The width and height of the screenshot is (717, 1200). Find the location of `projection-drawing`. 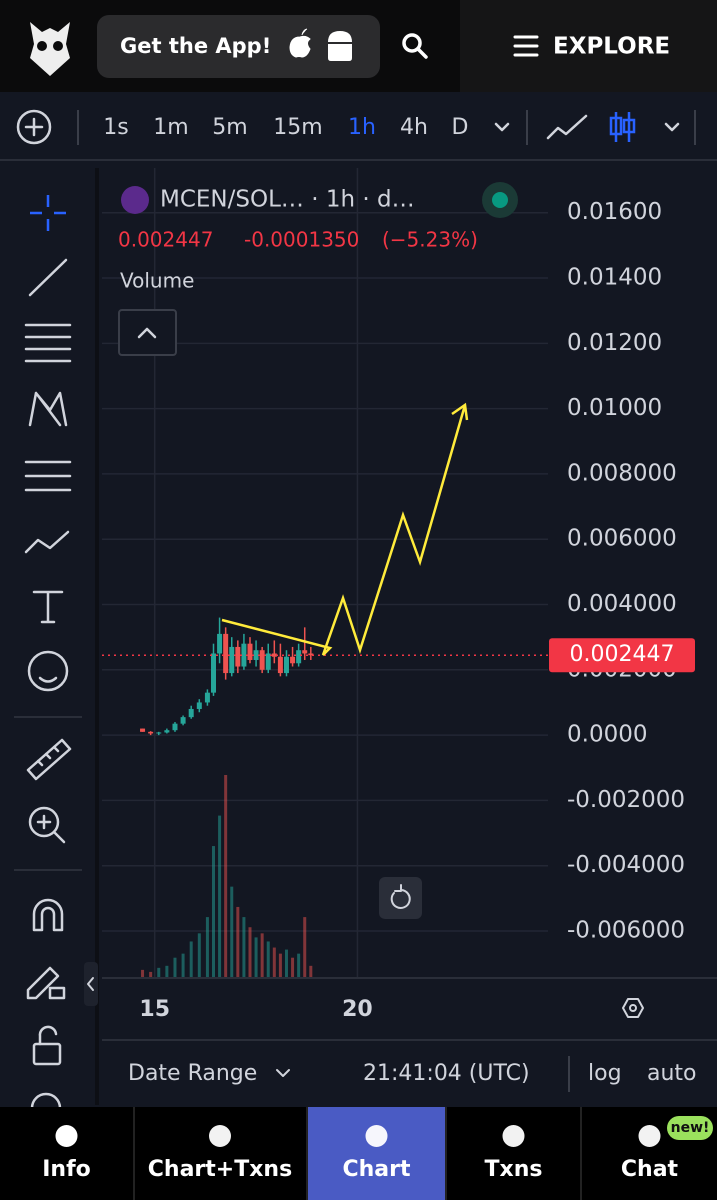

projection-drawing is located at coordinates (344, 530).